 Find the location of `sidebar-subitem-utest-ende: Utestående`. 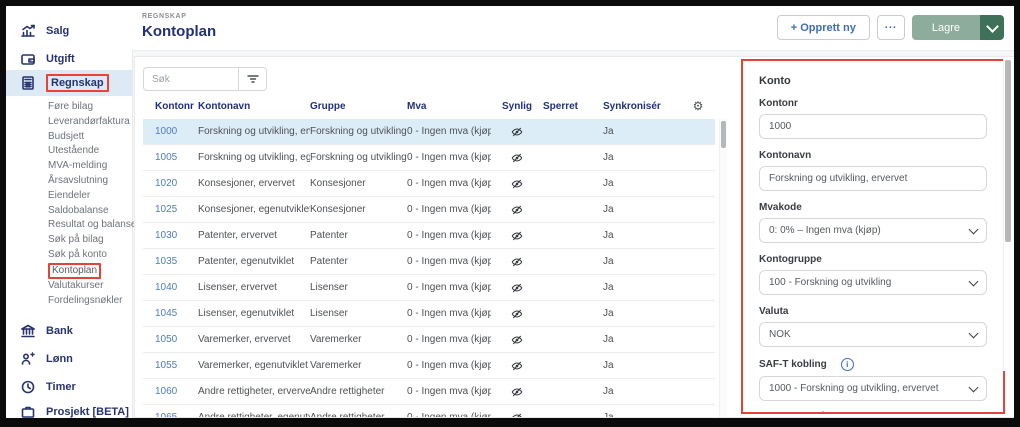

sidebar-subitem-utest-ende: Utestående is located at coordinates (74, 151).